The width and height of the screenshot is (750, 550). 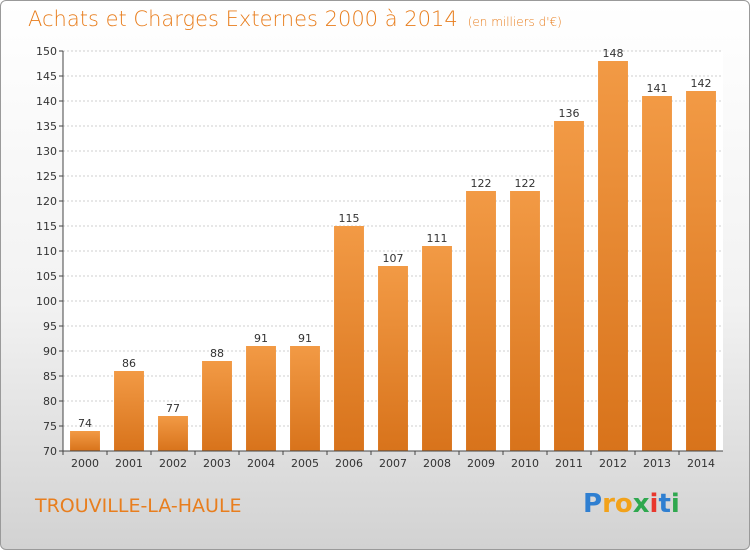 What do you see at coordinates (657, 88) in the screenshot?
I see `data-label-2013: 141` at bounding box center [657, 88].